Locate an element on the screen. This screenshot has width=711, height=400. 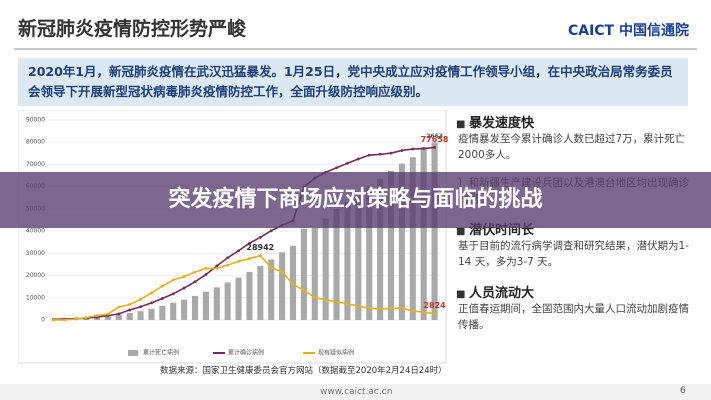
bullet-text: 正值春运期间，全国范围内大量人口流动加剧疫情传播。 is located at coordinates (573, 317).